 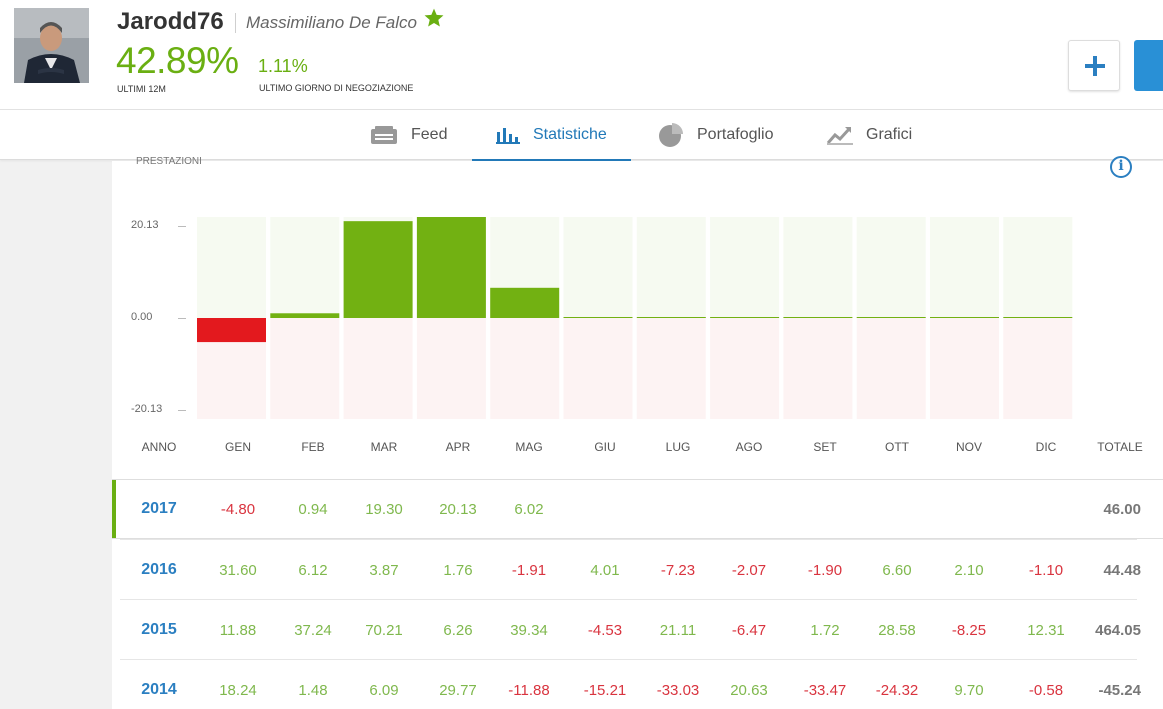 I want to click on total-value: -45.24, so click(x=1119, y=690).